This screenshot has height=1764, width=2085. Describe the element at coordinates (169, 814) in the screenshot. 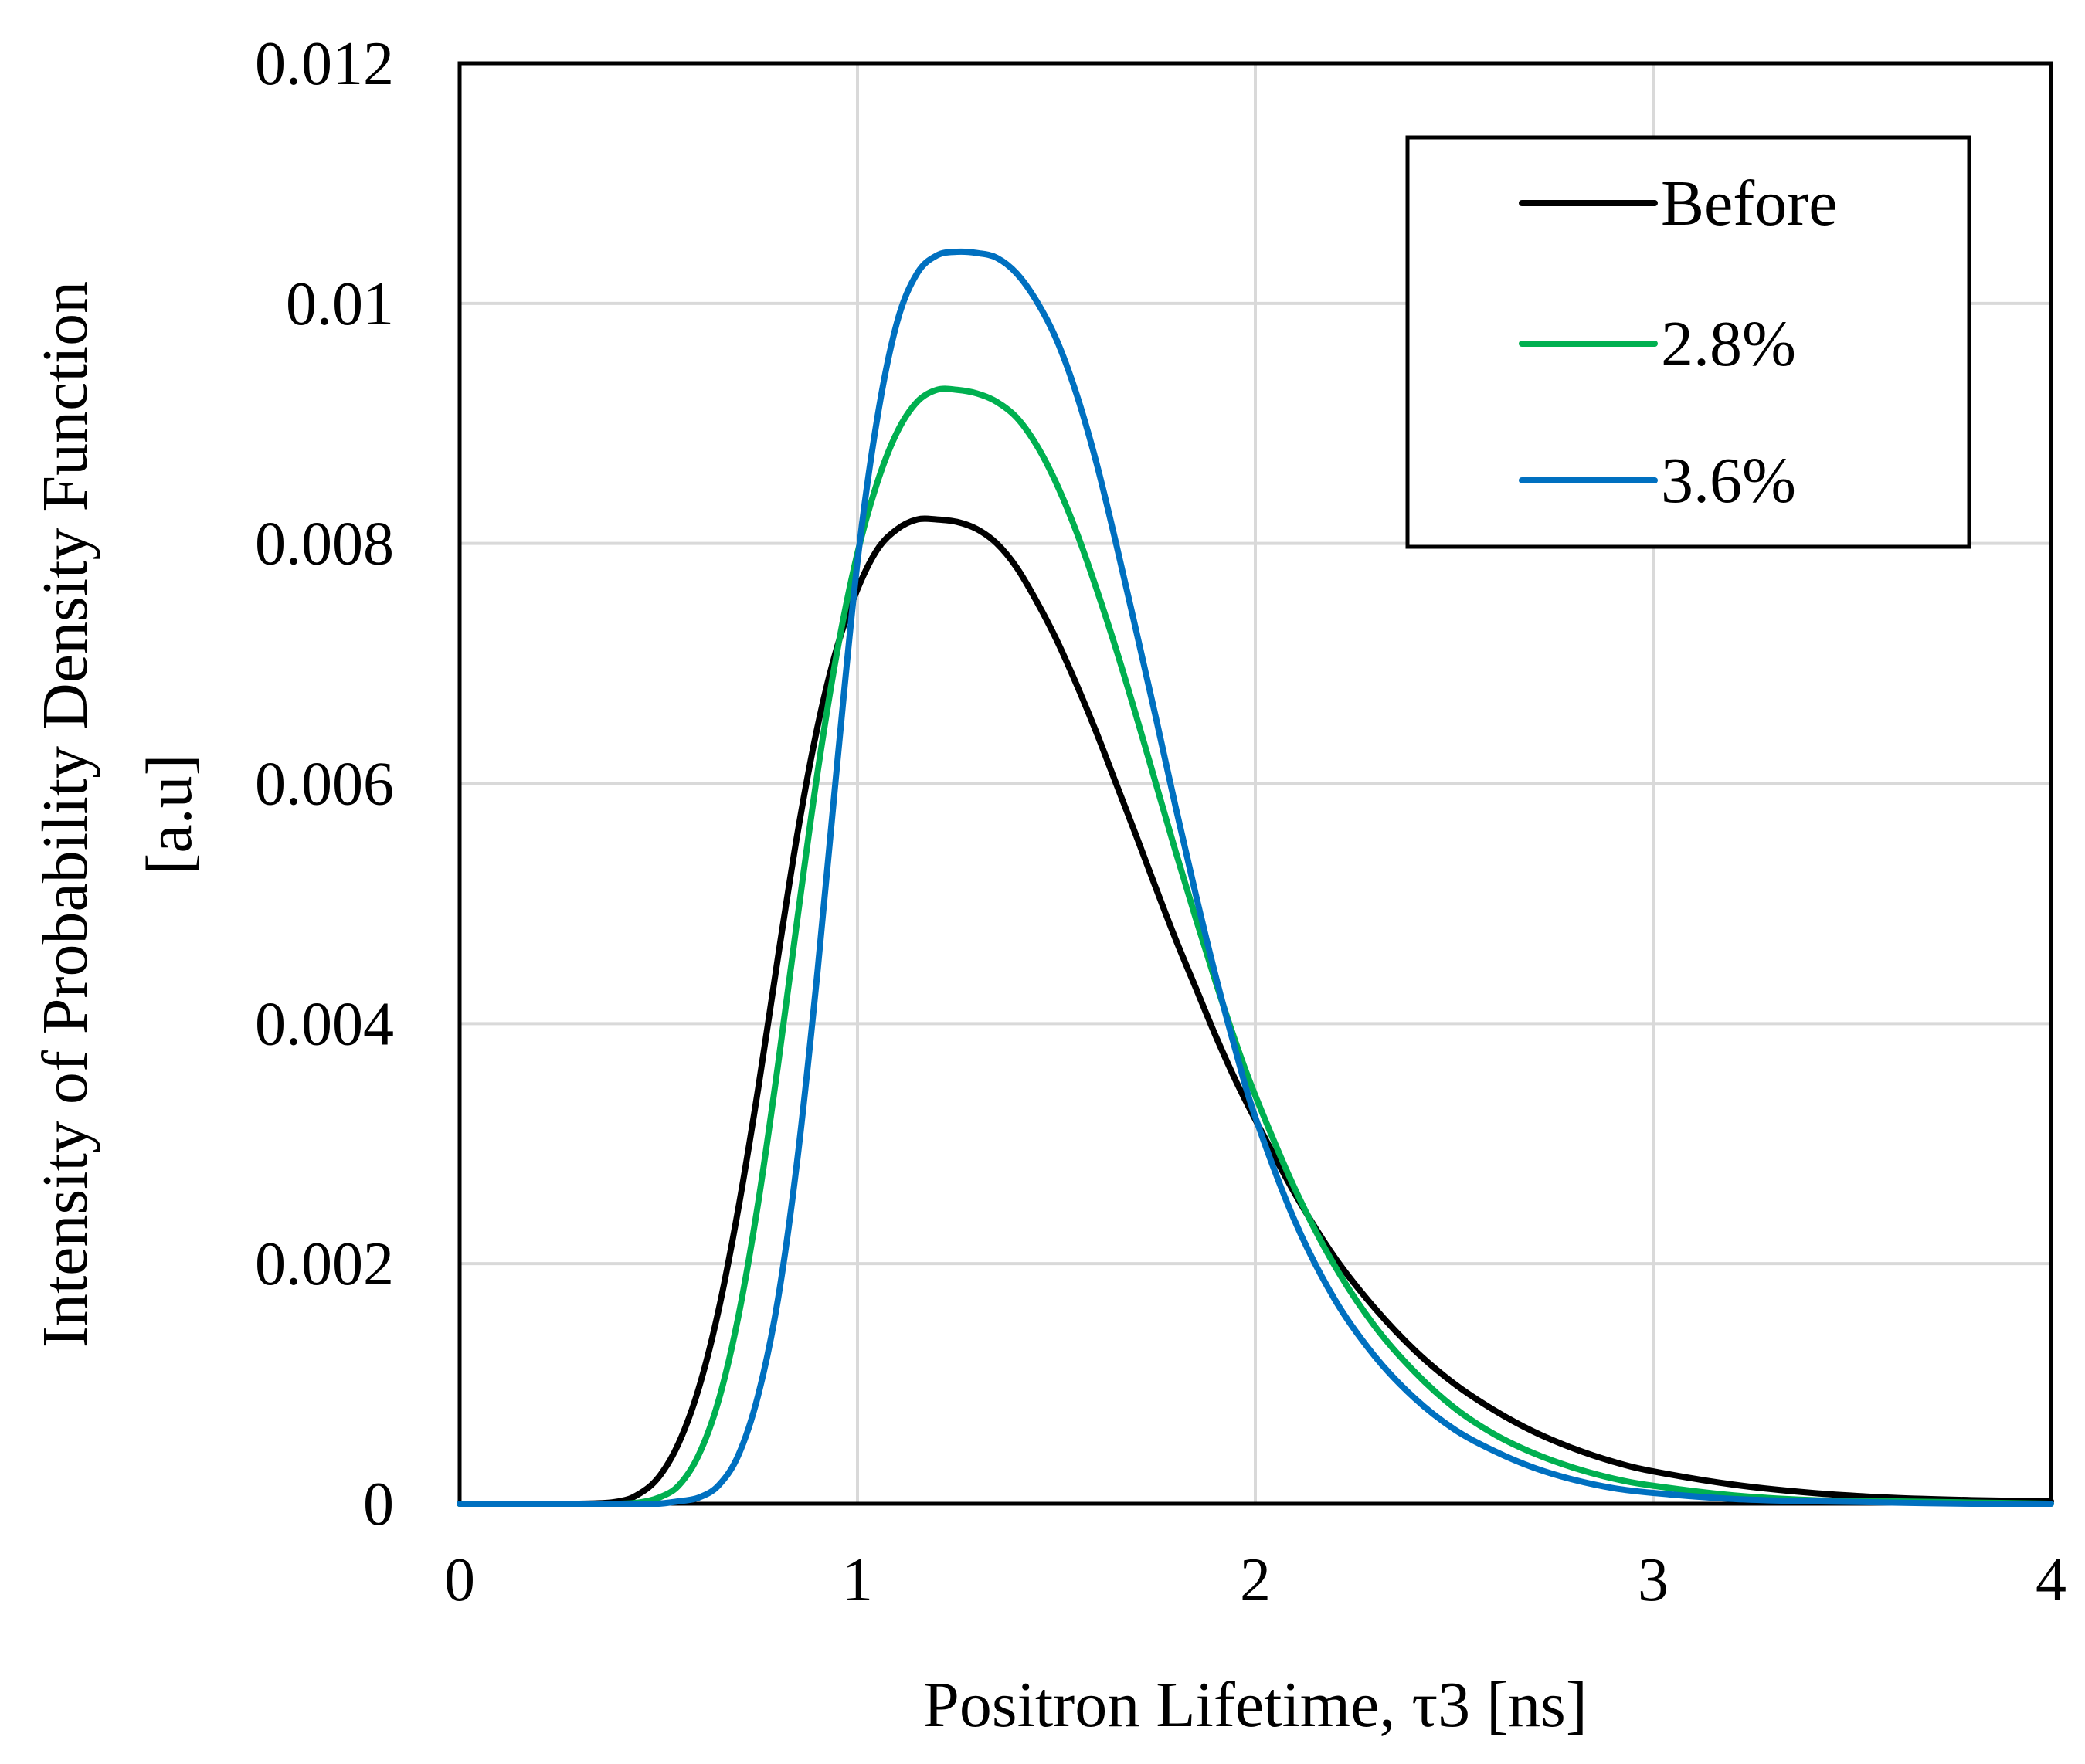

I see `y-axis-title-line-2: [a.u]` at that location.